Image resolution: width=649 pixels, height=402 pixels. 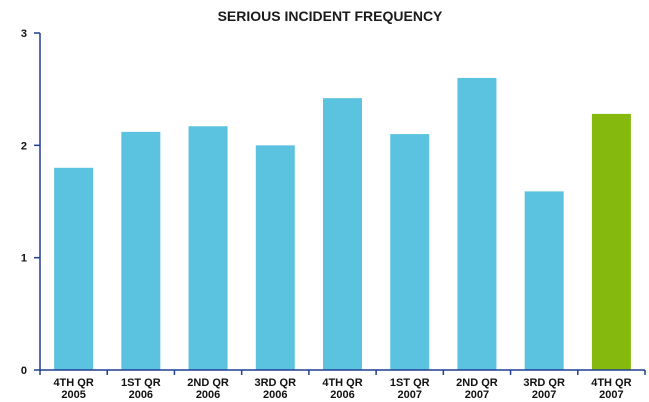 What do you see at coordinates (208, 383) in the screenshot?
I see `x-tick-label-2-line-0: 2ND QR` at bounding box center [208, 383].